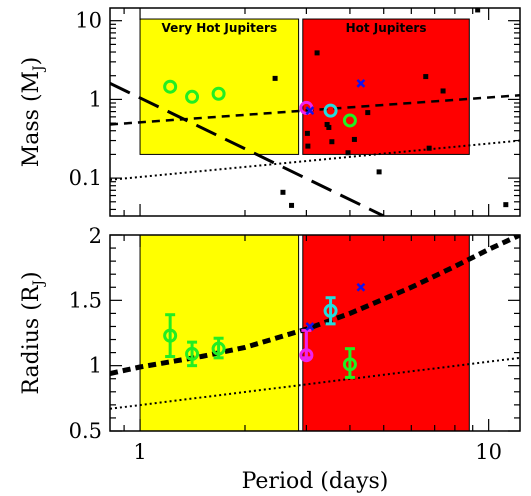 The height and width of the screenshot is (496, 531). I want to click on mass-y-tick-label: 1, so click(95, 99).